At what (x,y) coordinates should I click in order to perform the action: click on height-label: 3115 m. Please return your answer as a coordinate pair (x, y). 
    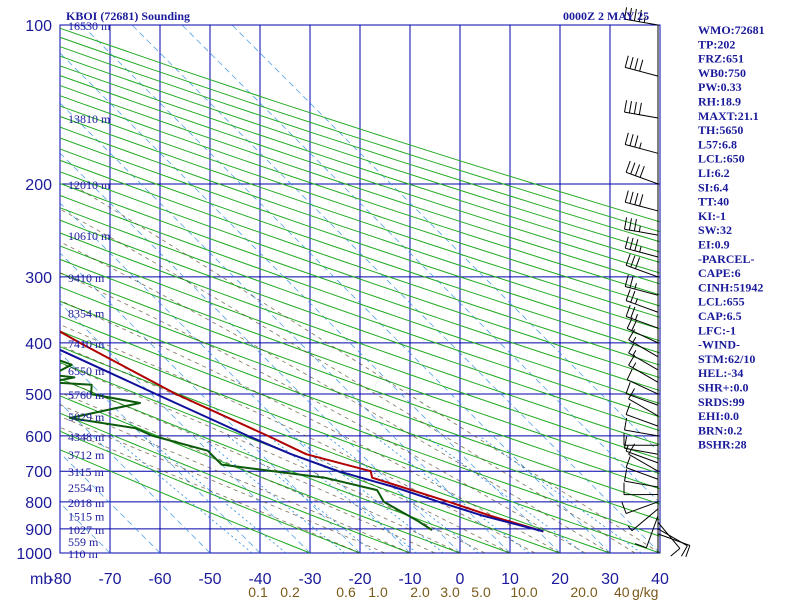
    Looking at the image, I should click on (86, 472).